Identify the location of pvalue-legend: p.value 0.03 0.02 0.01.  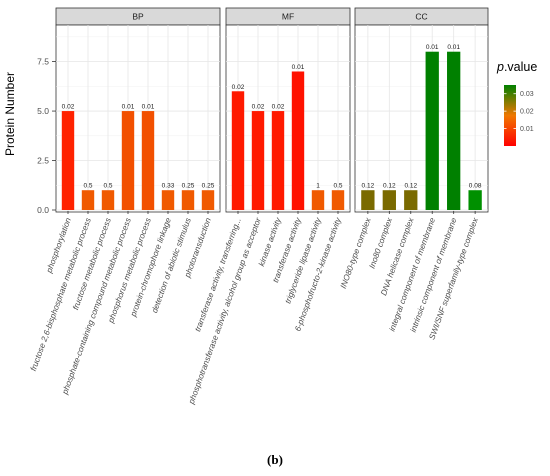
(516, 103).